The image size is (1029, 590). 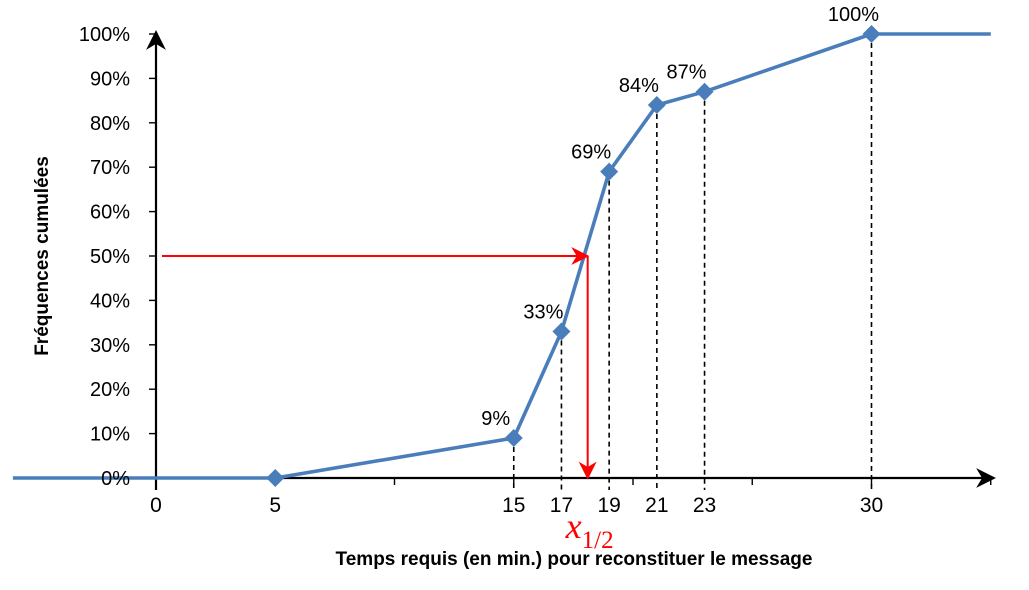 I want to click on x-tick-label: 23, so click(x=704, y=505).